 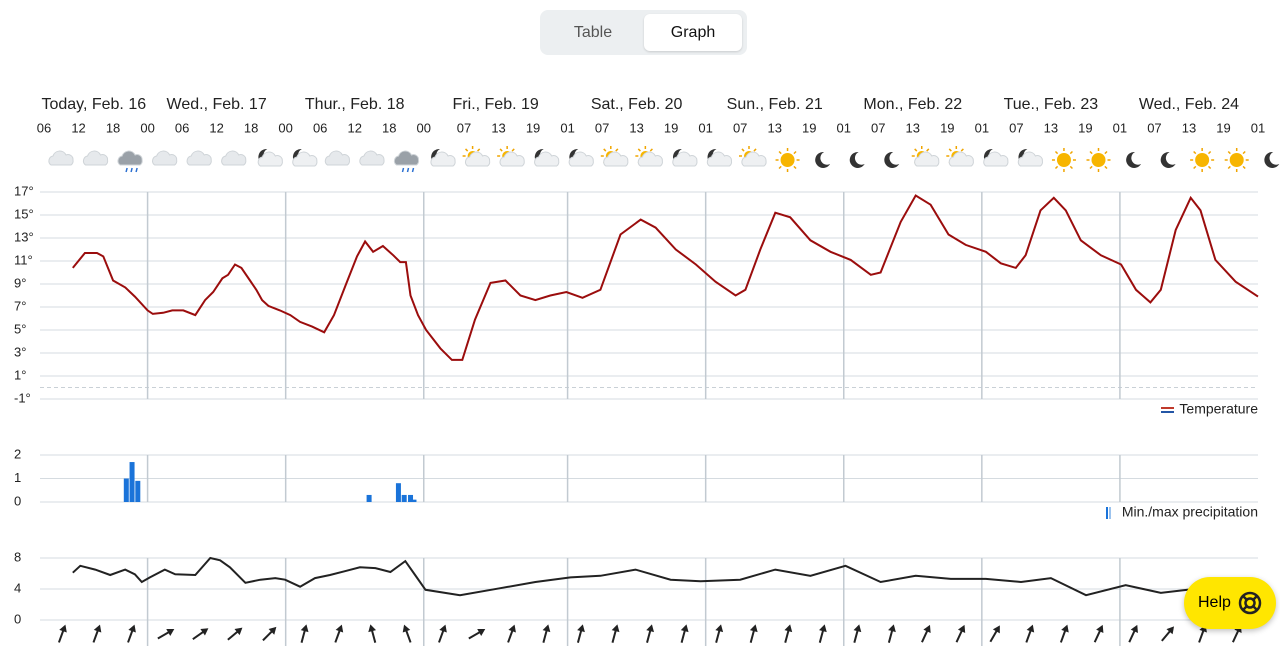 What do you see at coordinates (593, 32) in the screenshot?
I see `toggle-option: Table` at bounding box center [593, 32].